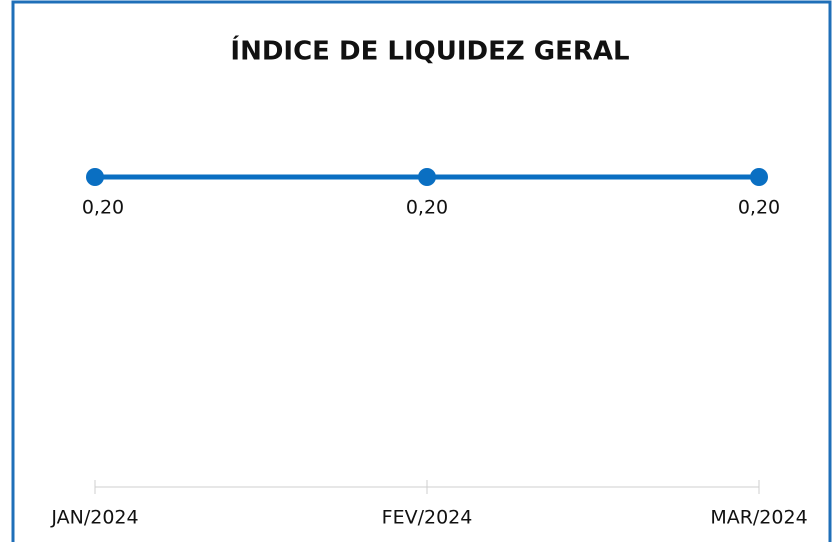  Describe the element at coordinates (427, 518) in the screenshot. I see `x-tick-label: FEV/2024` at that location.